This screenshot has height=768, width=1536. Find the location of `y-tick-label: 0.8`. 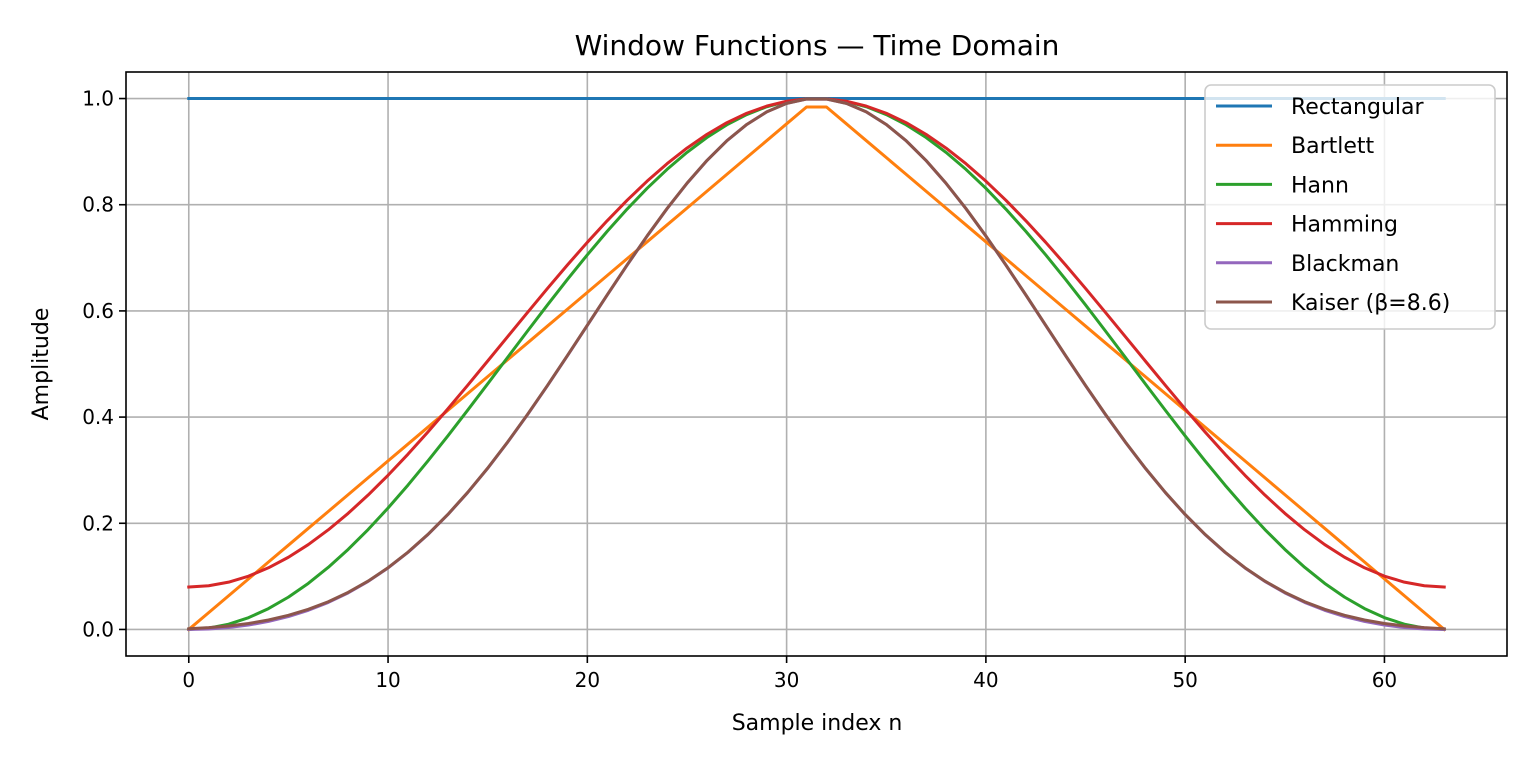

y-tick-label: 0.8 is located at coordinates (98, 205).